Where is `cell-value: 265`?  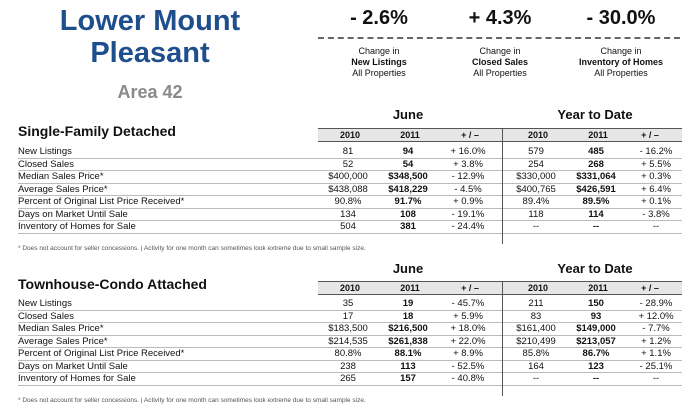
cell-value: 265 is located at coordinates (348, 378).